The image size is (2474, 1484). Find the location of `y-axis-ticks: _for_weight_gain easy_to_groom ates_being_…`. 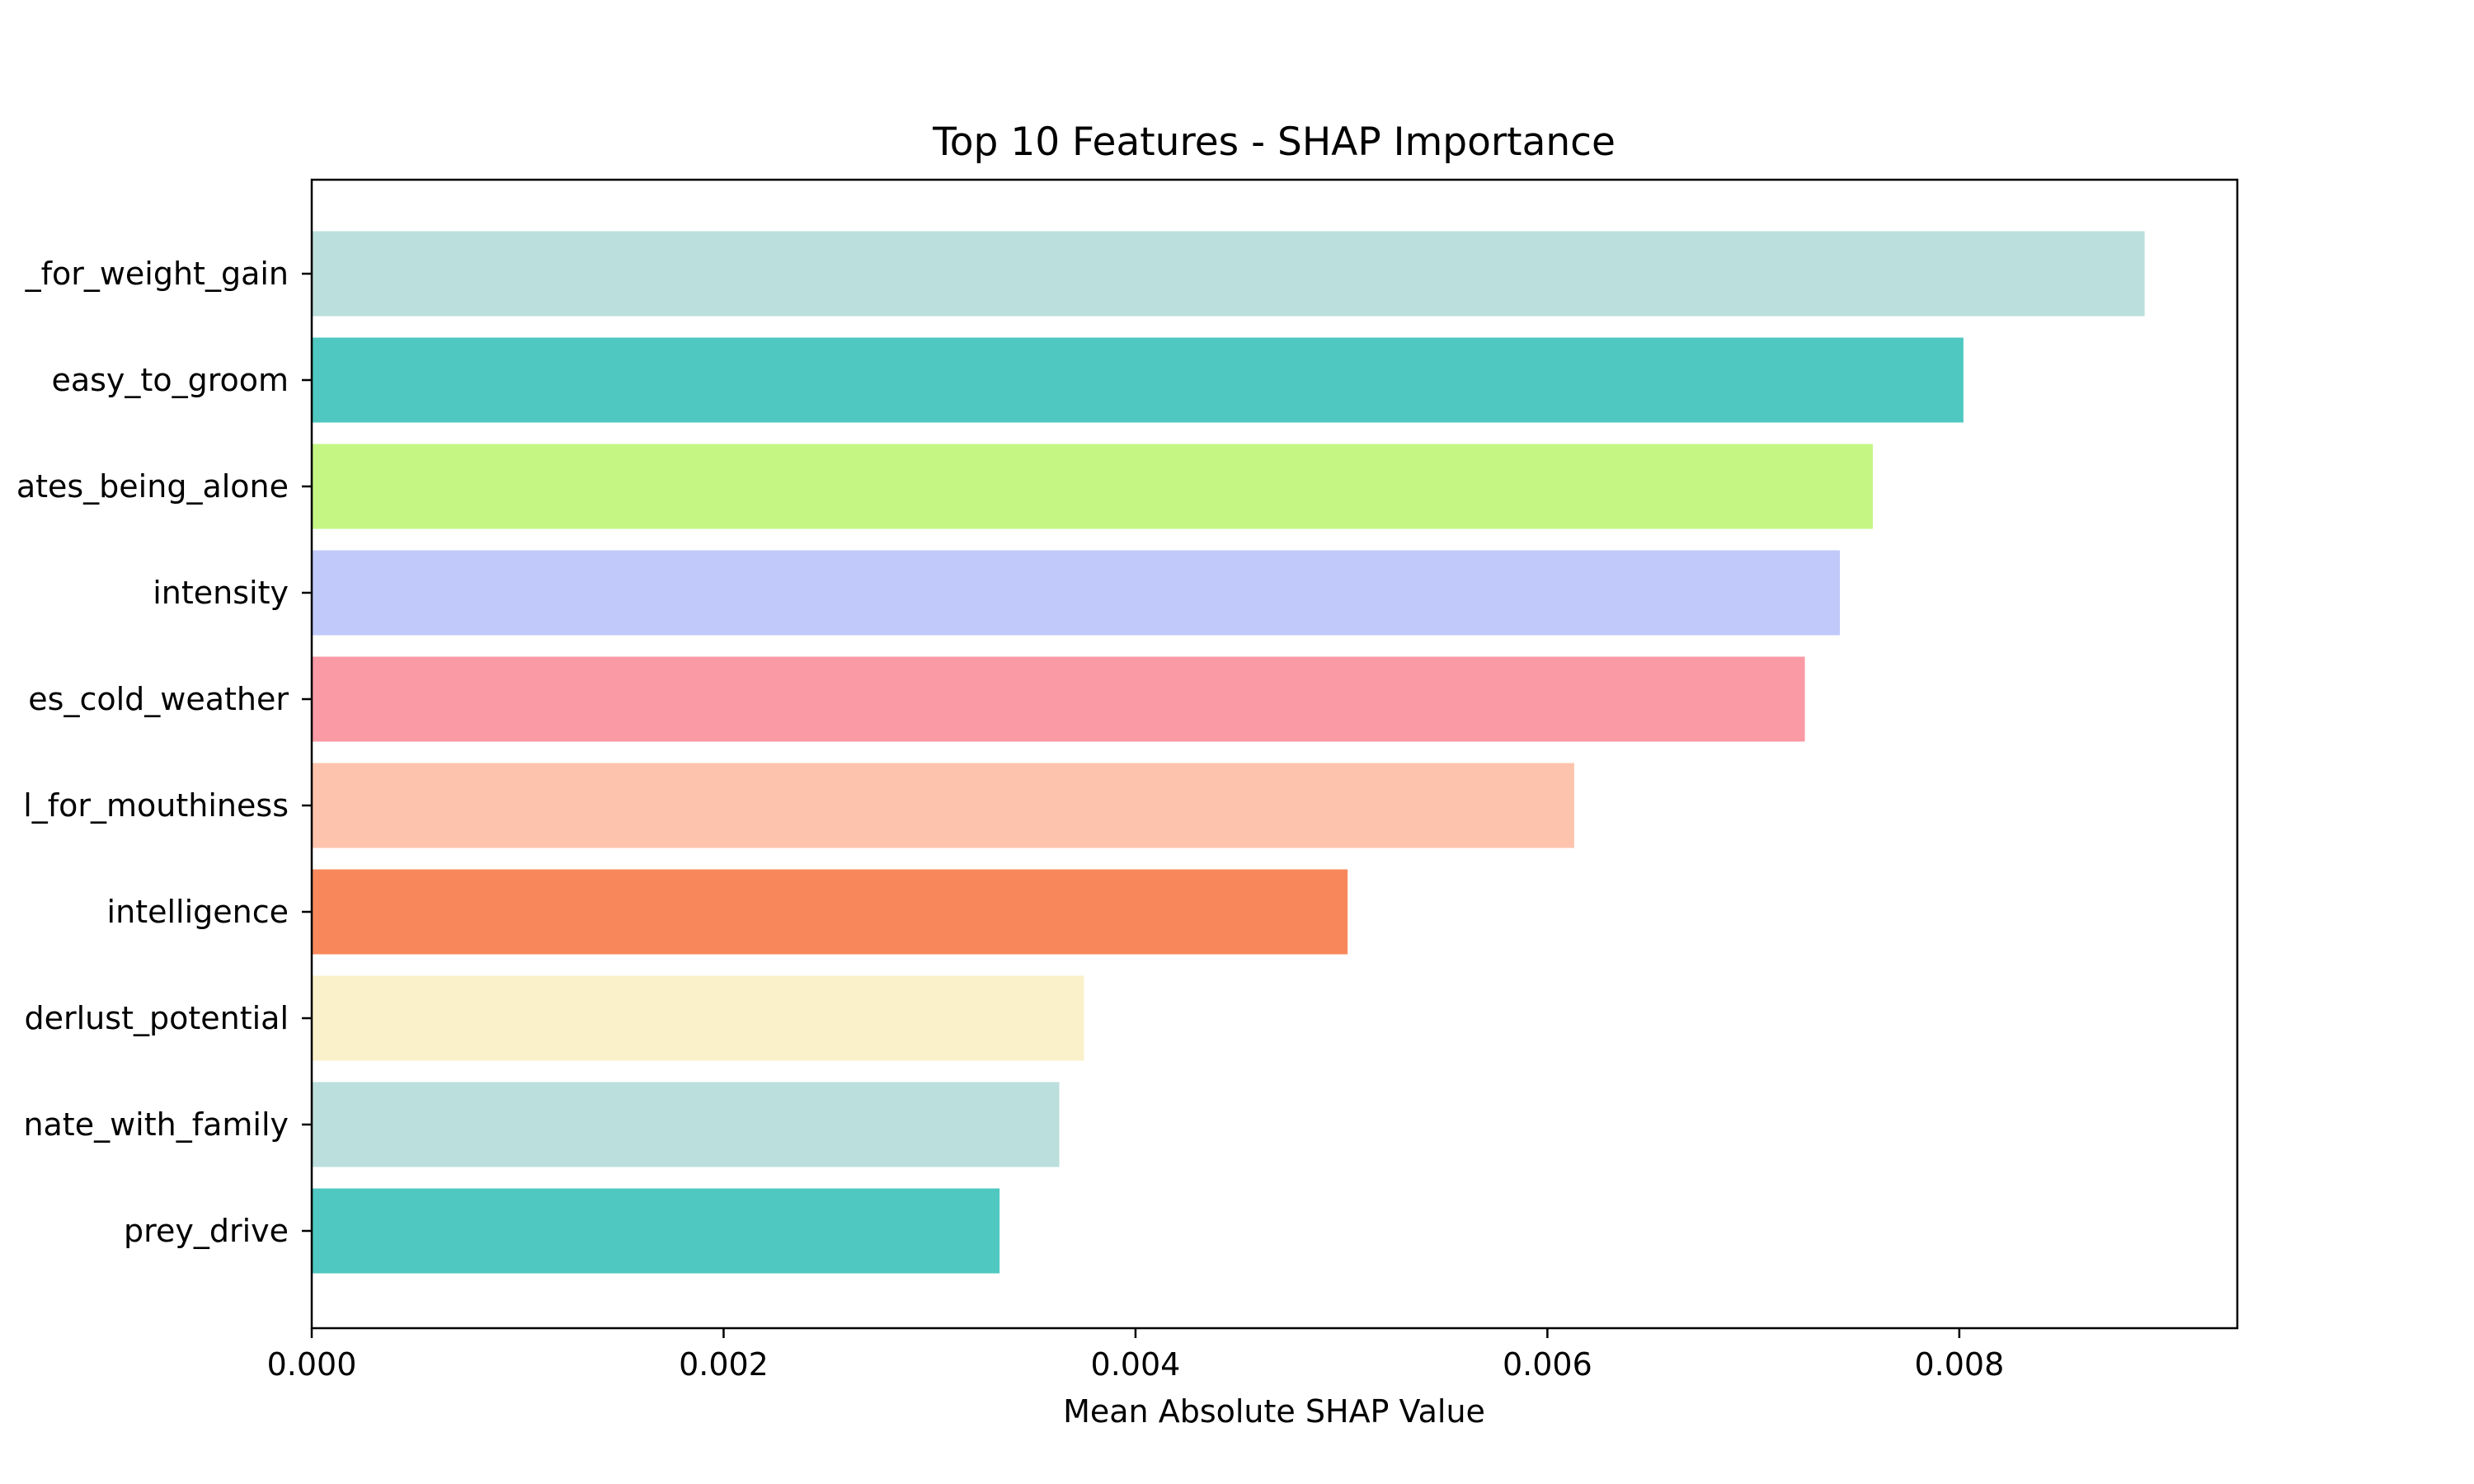

y-axis-ticks: _for_weight_gain easy_to_groom ates_being_… is located at coordinates (164, 752).